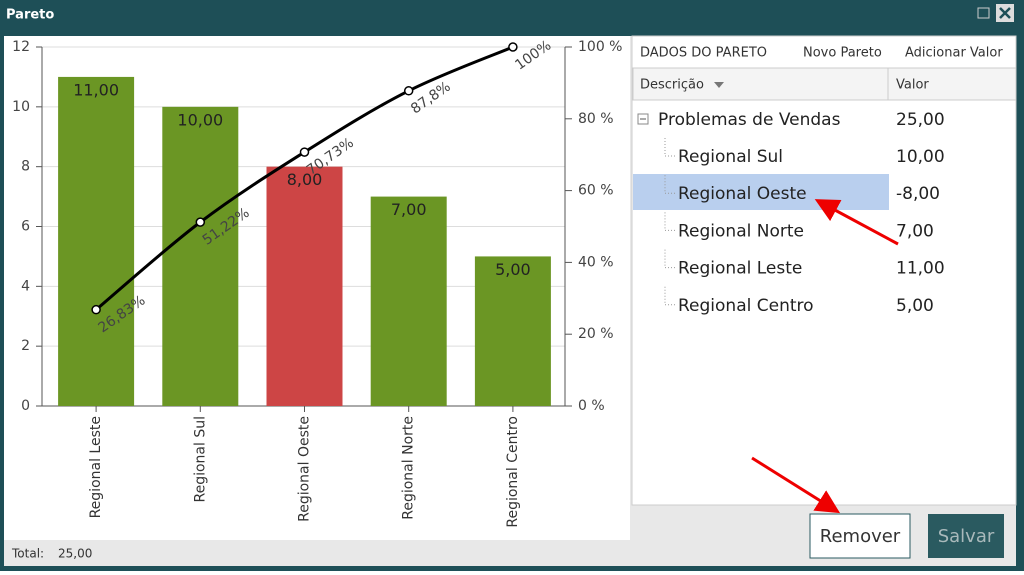 This screenshot has width=1024, height=575. I want to click on window-title: Pareto, so click(30, 15).